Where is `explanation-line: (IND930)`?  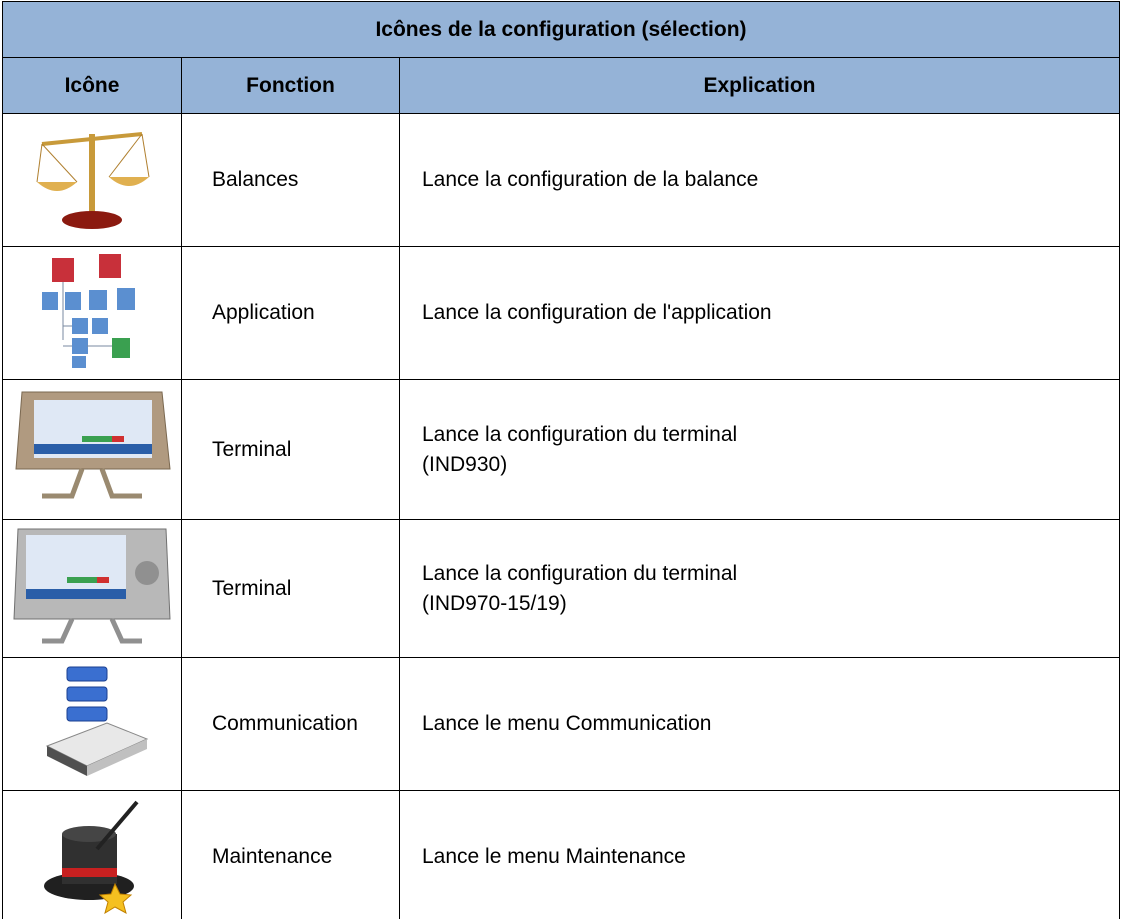 explanation-line: (IND930) is located at coordinates (465, 464).